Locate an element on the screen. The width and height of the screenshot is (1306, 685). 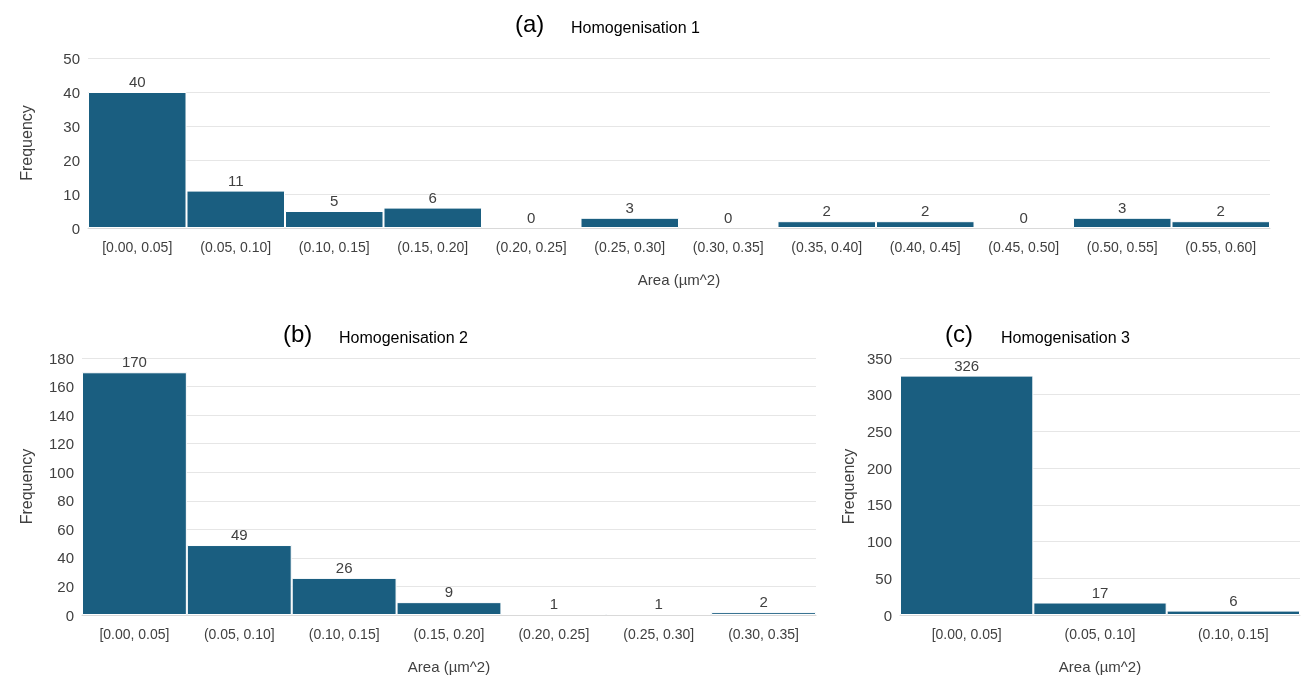
y-tick-label: 30 is located at coordinates (71, 126).